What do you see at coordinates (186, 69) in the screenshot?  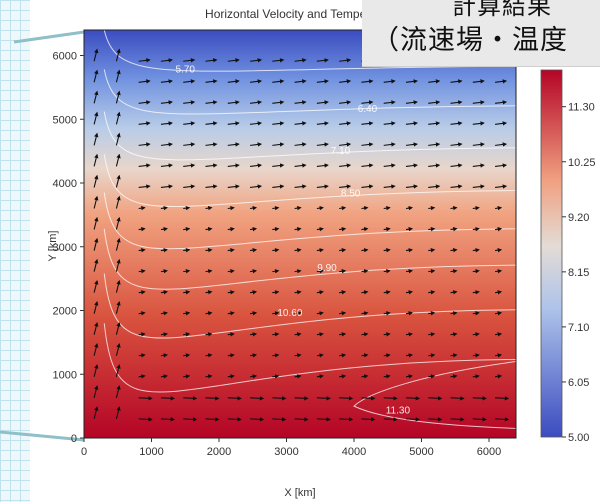 I see `contour-label: 5.70` at bounding box center [186, 69].